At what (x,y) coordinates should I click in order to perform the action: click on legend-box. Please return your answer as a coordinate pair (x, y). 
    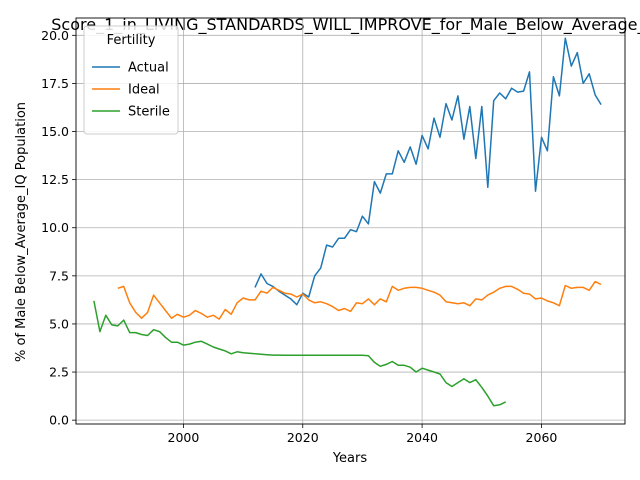
    Looking at the image, I should click on (131, 80).